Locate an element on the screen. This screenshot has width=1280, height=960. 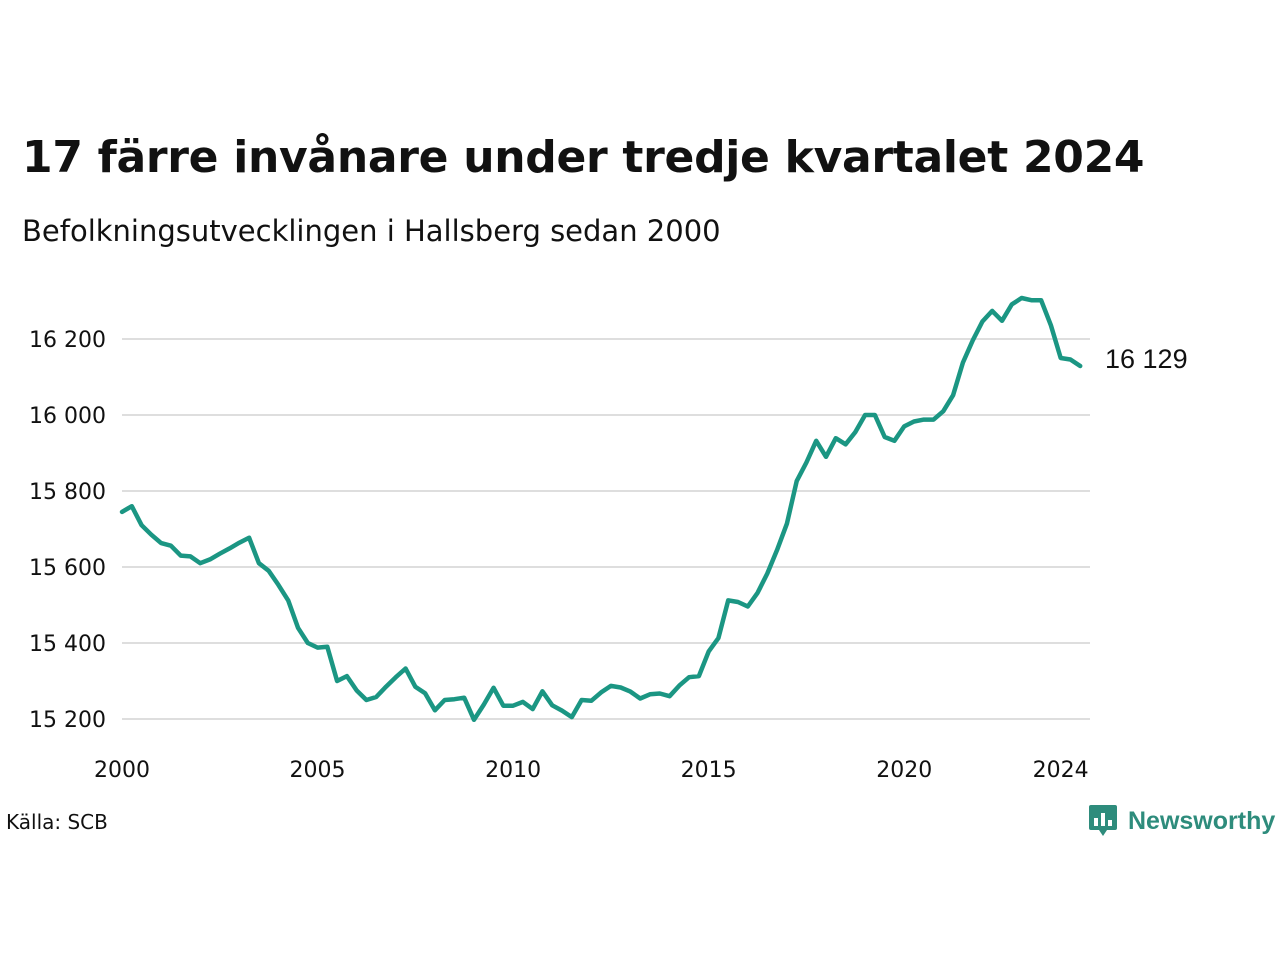
y-tick-label: 16 200 is located at coordinates (67, 340).